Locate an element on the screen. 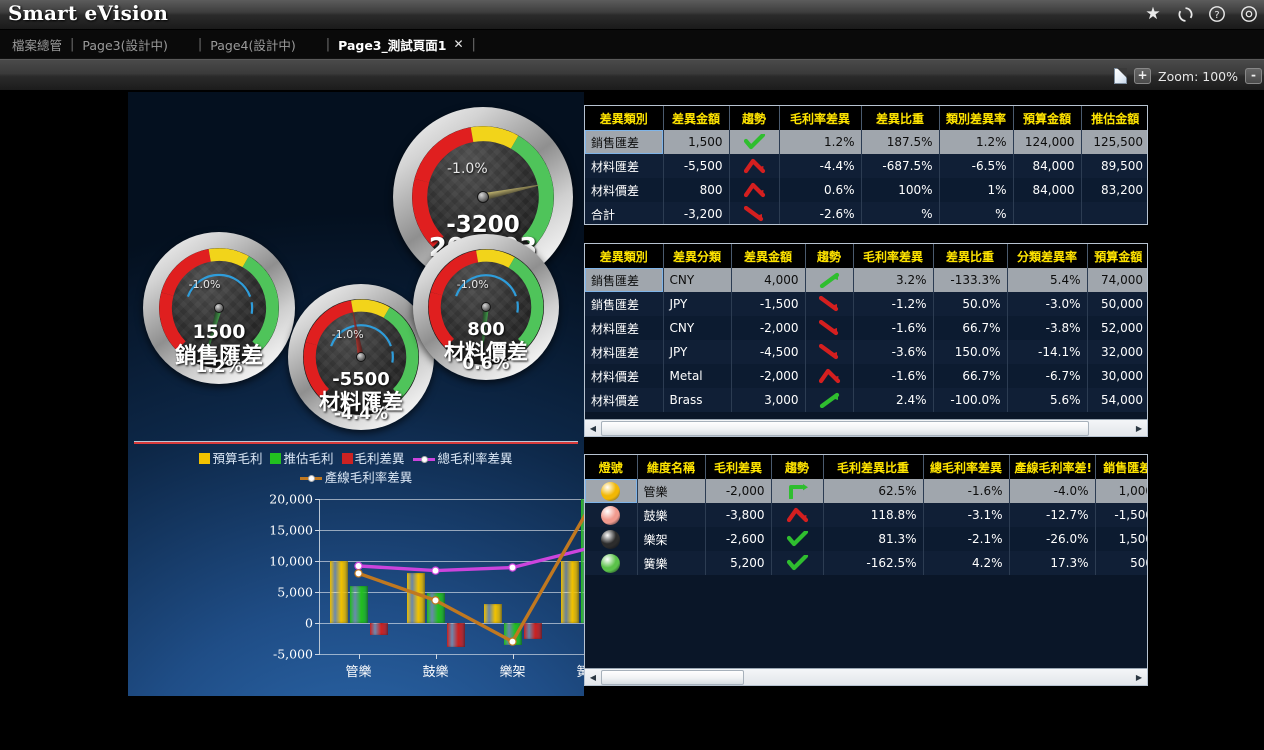 The height and width of the screenshot is (750, 1264). table2-hscrollbar: ◀ ▶ is located at coordinates (866, 427).